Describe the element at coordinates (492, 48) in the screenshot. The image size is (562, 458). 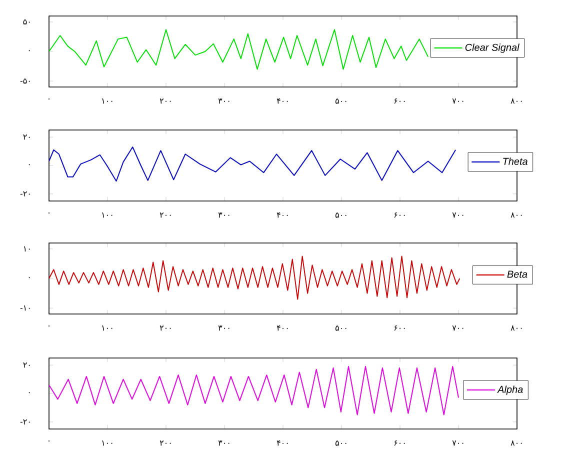
I see `legend-label: Clear Signal` at that location.